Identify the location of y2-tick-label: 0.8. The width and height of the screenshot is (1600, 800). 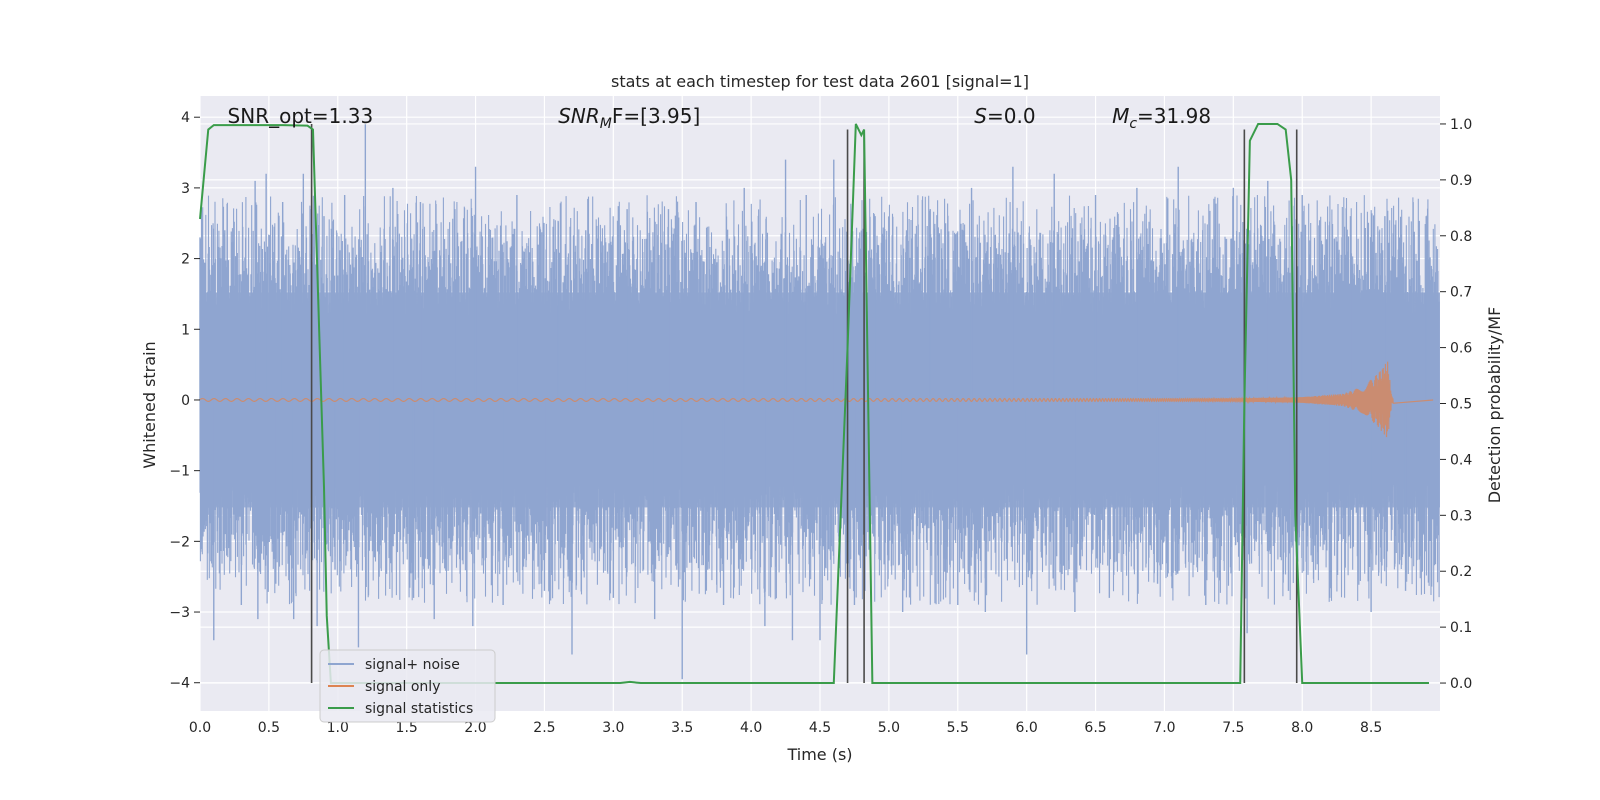
(1461, 237).